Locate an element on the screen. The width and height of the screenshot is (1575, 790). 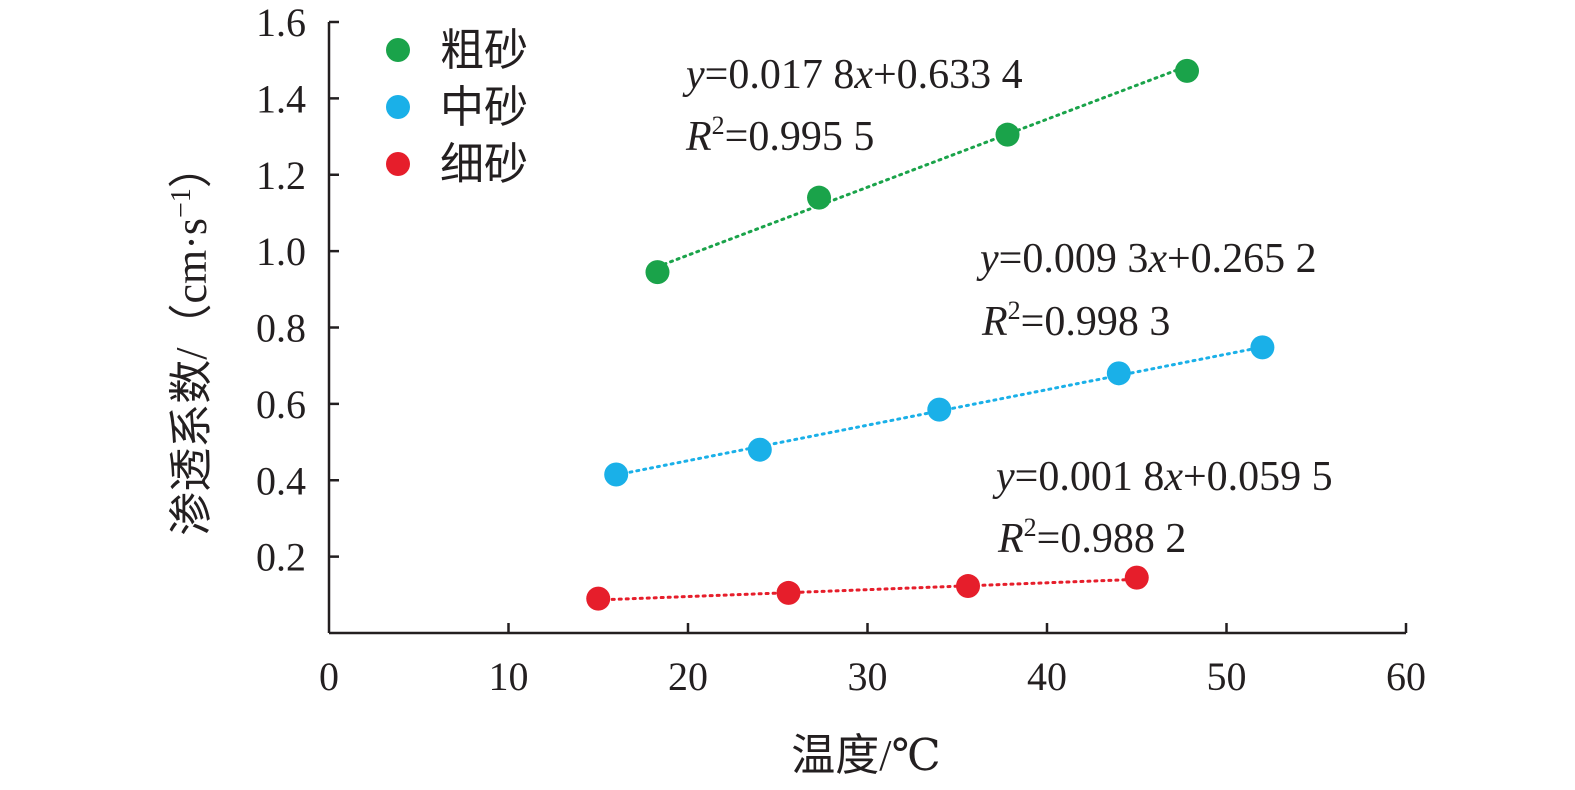
x-tick-label: 40 is located at coordinates (1047, 676).